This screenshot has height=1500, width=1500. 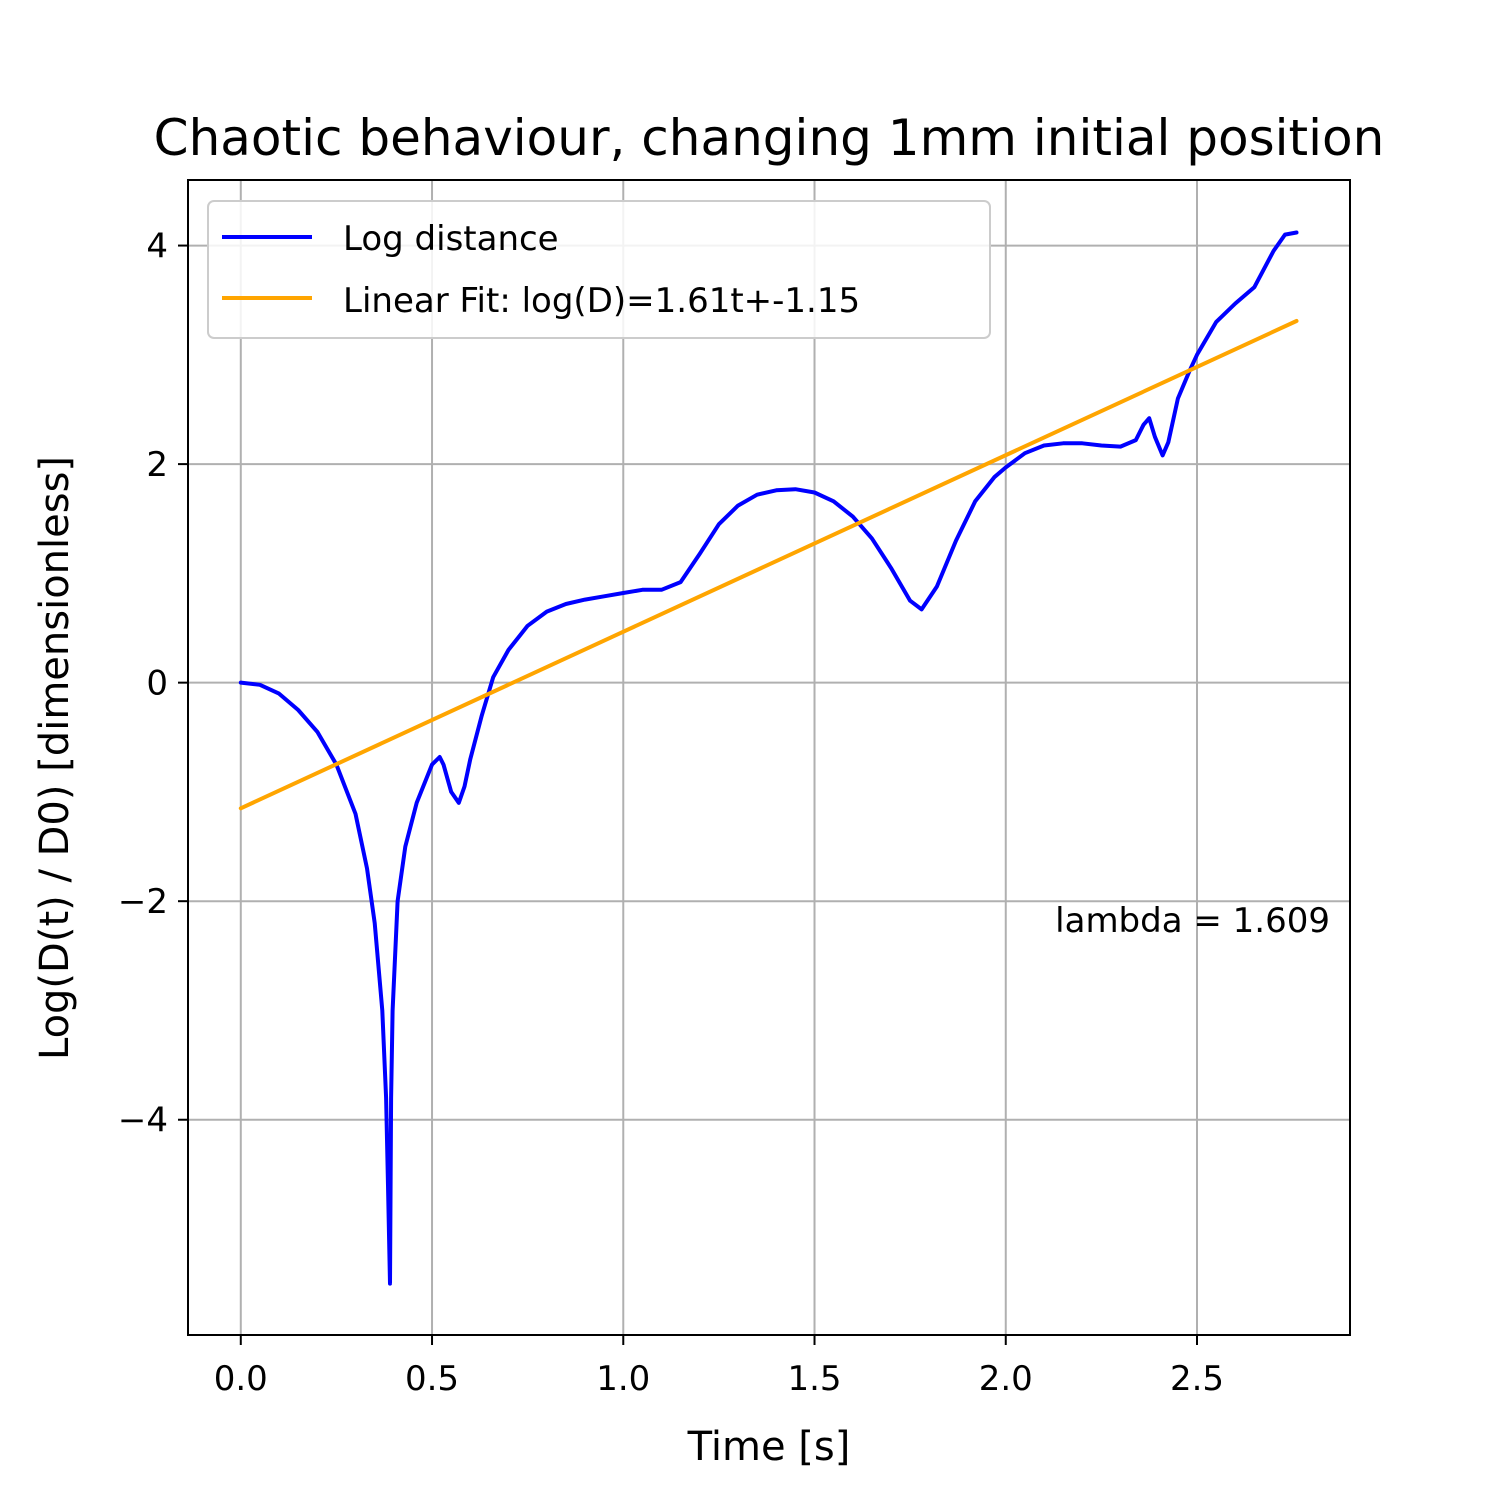 What do you see at coordinates (719, 1367) in the screenshot?
I see `x-axis: 0.0 0.5 1.0 1.5 2.0 2.5` at bounding box center [719, 1367].